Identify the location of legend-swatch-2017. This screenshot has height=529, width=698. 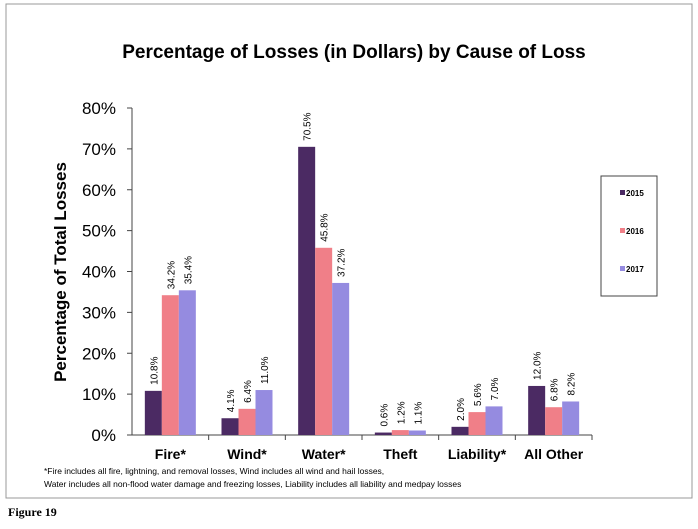
(622, 268).